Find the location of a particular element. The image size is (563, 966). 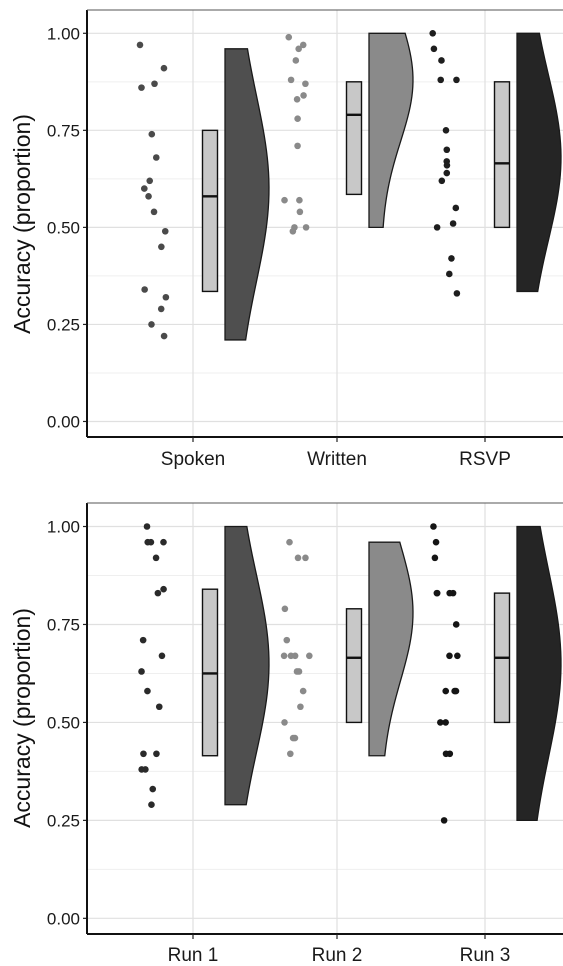

x-tick-label: Run 2 is located at coordinates (337, 955).